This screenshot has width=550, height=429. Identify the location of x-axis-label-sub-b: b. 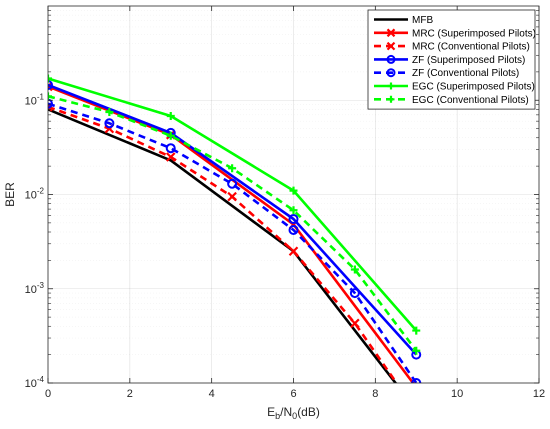
(277, 416).